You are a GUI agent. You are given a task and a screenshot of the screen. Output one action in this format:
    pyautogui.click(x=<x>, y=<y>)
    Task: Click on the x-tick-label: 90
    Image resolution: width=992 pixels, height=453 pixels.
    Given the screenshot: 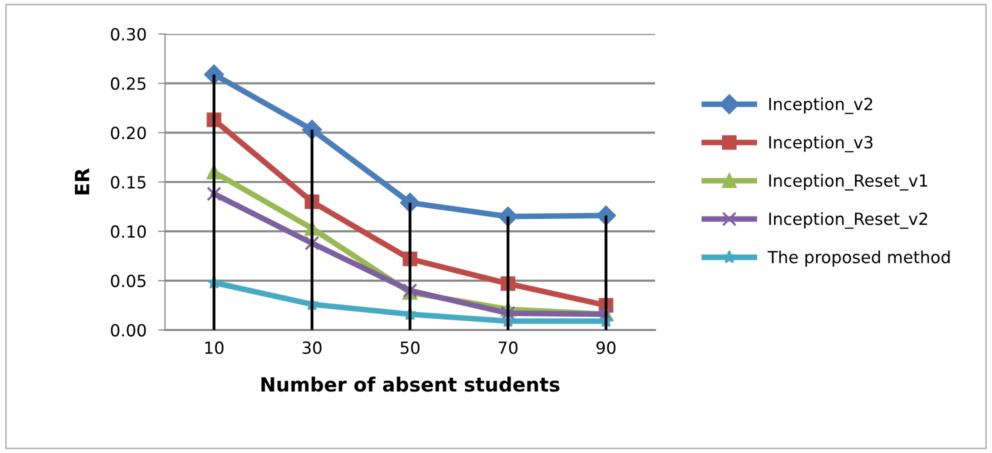 What is the action you would take?
    pyautogui.click(x=606, y=347)
    